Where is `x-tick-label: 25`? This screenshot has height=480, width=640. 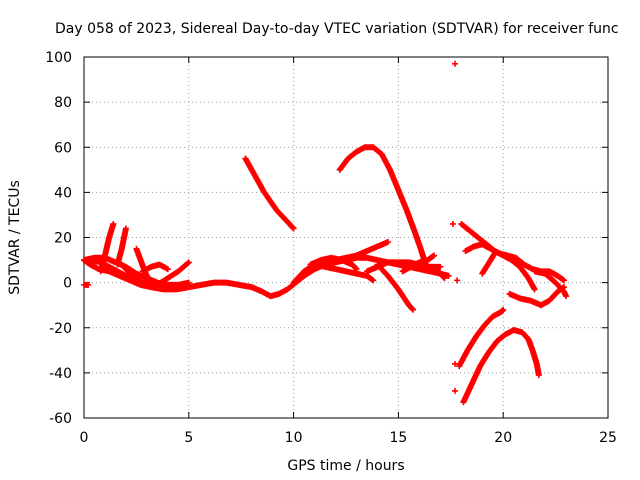 x-tick-label: 25 is located at coordinates (608, 438).